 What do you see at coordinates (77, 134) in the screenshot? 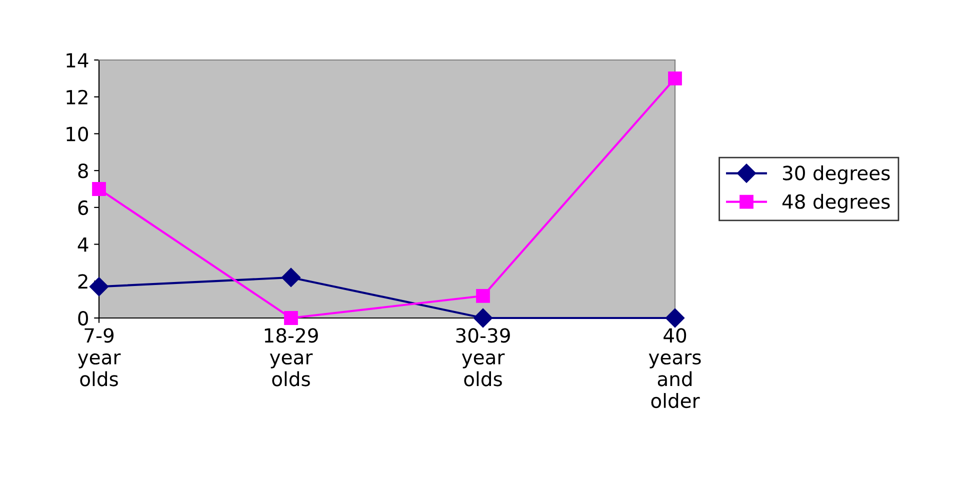
I see `y-tick-label: 10` at bounding box center [77, 134].